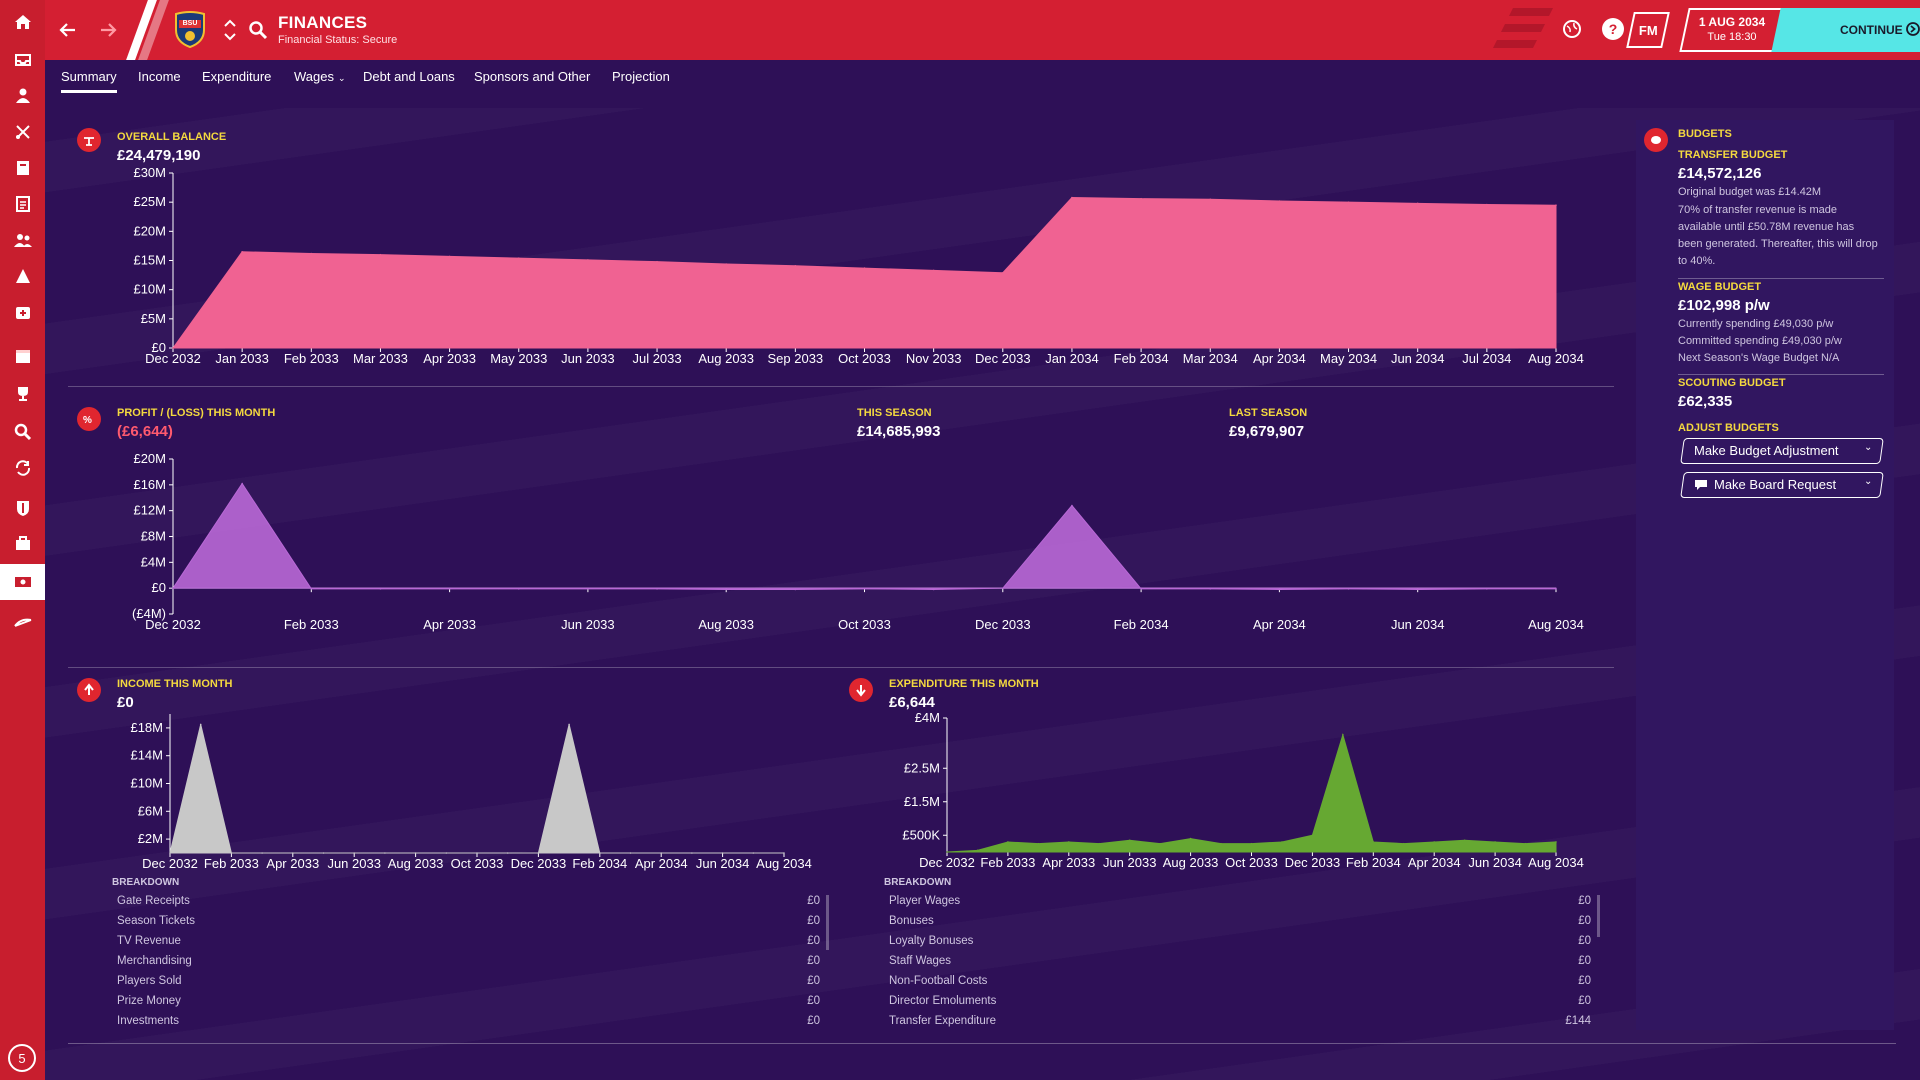 This screenshot has width=1920, height=1080. What do you see at coordinates (242, 358) in the screenshot?
I see `x-tick-label: Jan 2033` at bounding box center [242, 358].